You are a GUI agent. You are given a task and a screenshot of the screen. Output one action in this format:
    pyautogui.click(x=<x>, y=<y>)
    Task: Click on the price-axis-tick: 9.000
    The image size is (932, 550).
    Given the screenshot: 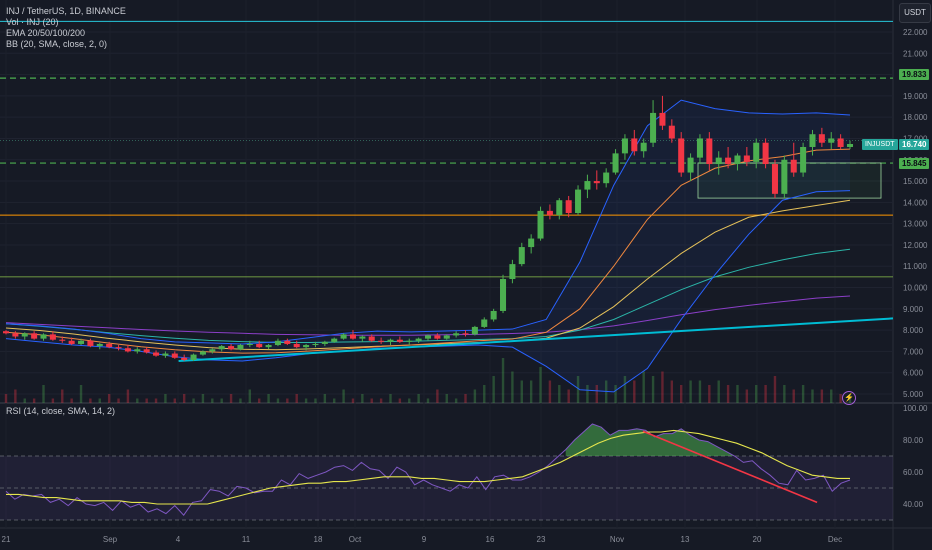 What is the action you would take?
    pyautogui.click(x=913, y=309)
    